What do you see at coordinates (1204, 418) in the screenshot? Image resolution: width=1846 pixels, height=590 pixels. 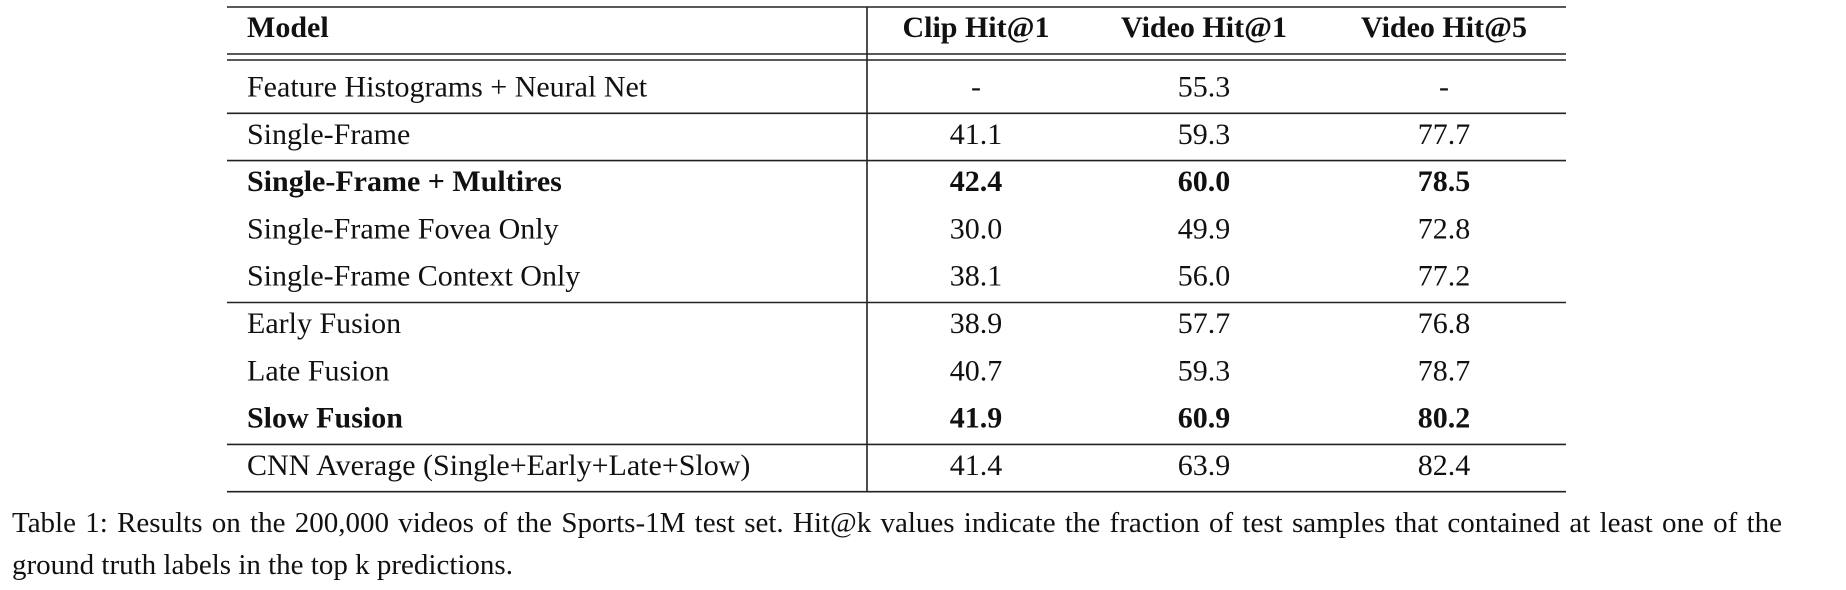 I see `value-cell: 60.9` at bounding box center [1204, 418].